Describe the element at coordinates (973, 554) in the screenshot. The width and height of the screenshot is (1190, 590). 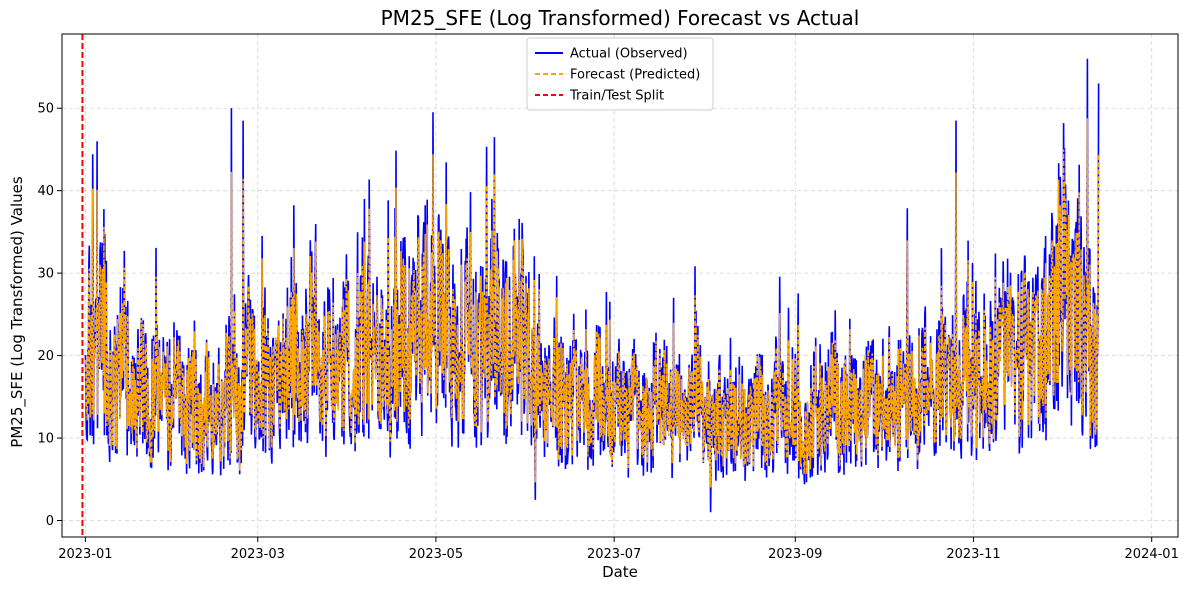
I see `x-tick-label: 2023-11` at that location.